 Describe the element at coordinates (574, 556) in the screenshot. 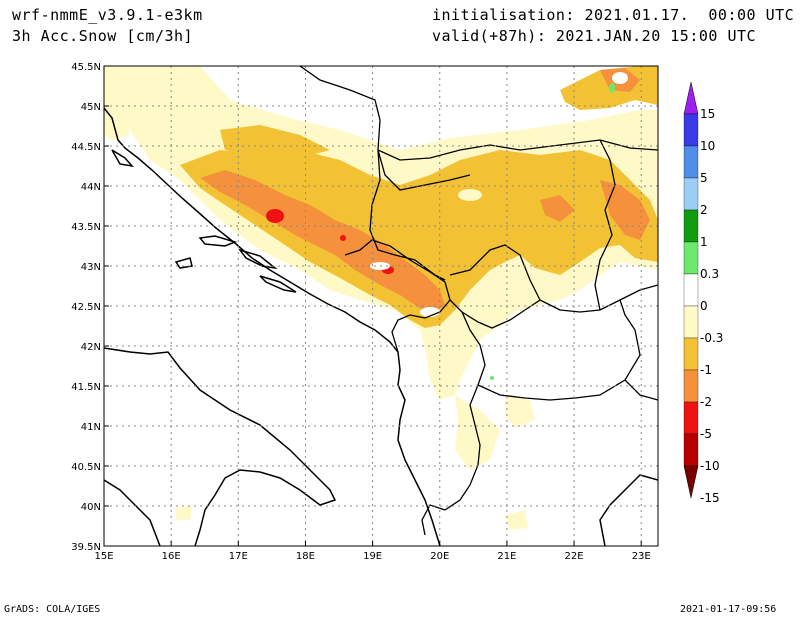

I see `lon-tick-label: 22E` at that location.